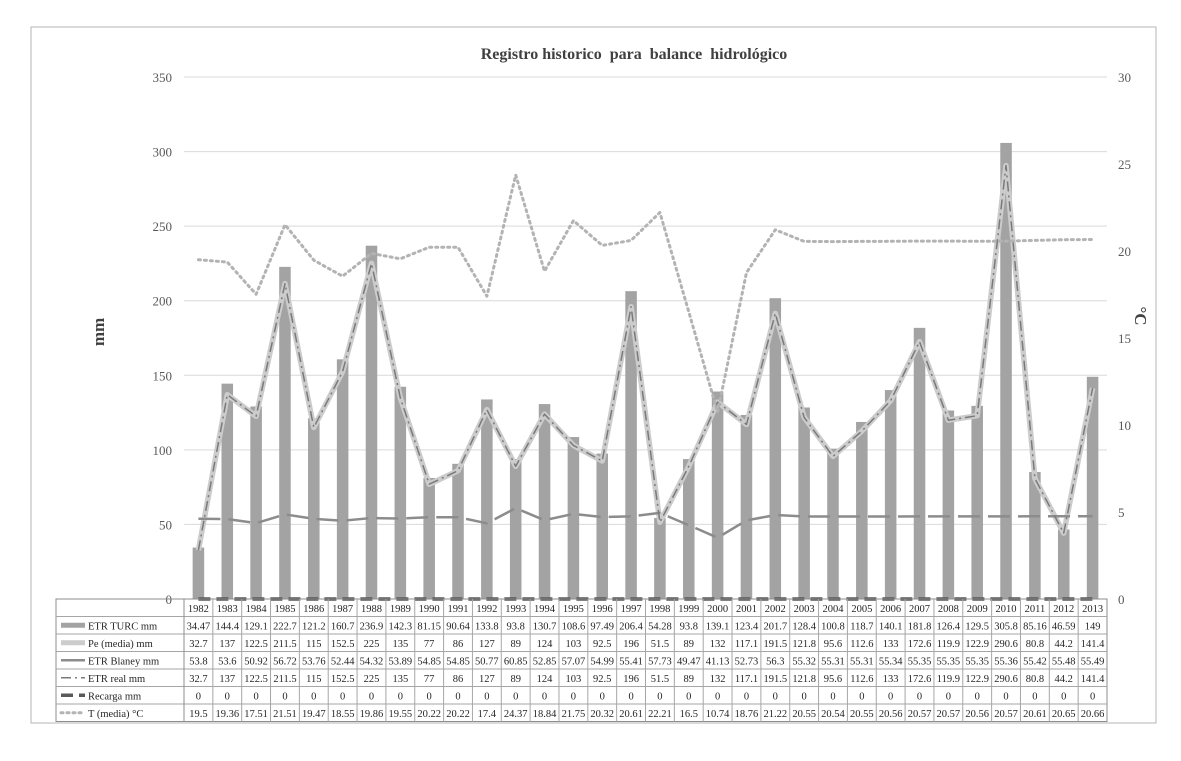 The width and height of the screenshot is (1181, 761). What do you see at coordinates (602, 661) in the screenshot?
I see `data-label: 54.99` at bounding box center [602, 661].